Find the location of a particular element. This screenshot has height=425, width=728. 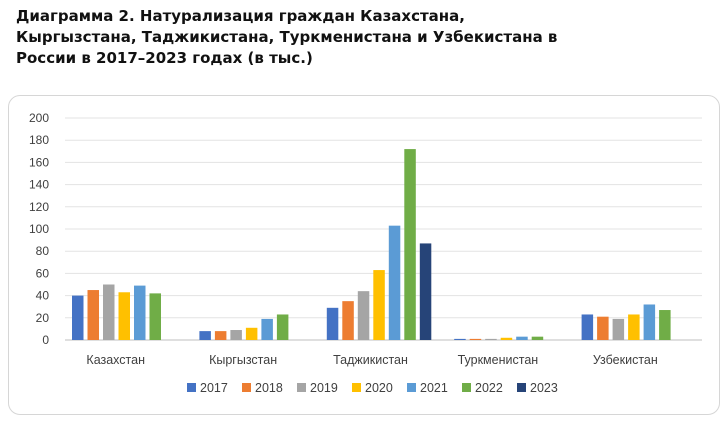

y-tick-label: 140 is located at coordinates (39, 185).